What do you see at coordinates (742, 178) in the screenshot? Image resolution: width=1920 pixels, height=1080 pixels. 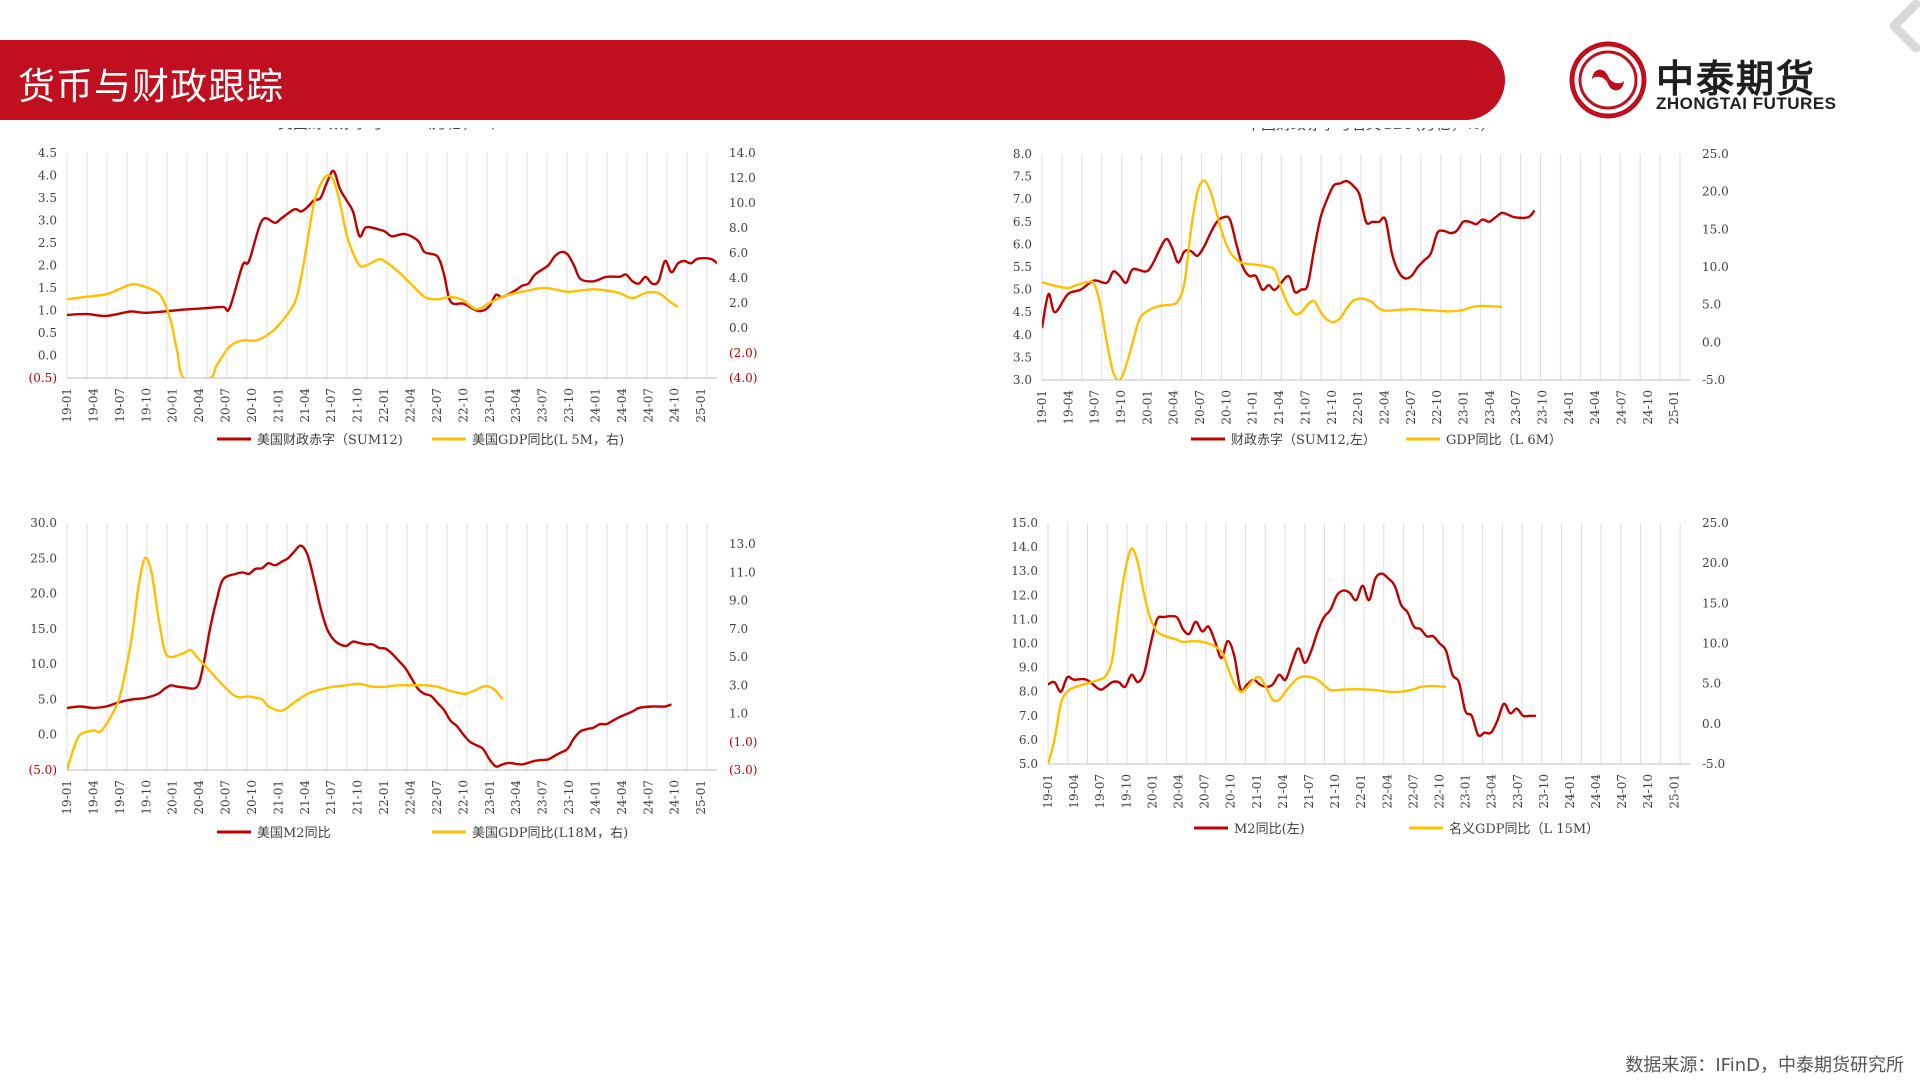 I see `y-right-tick-label: 12.0` at bounding box center [742, 178].